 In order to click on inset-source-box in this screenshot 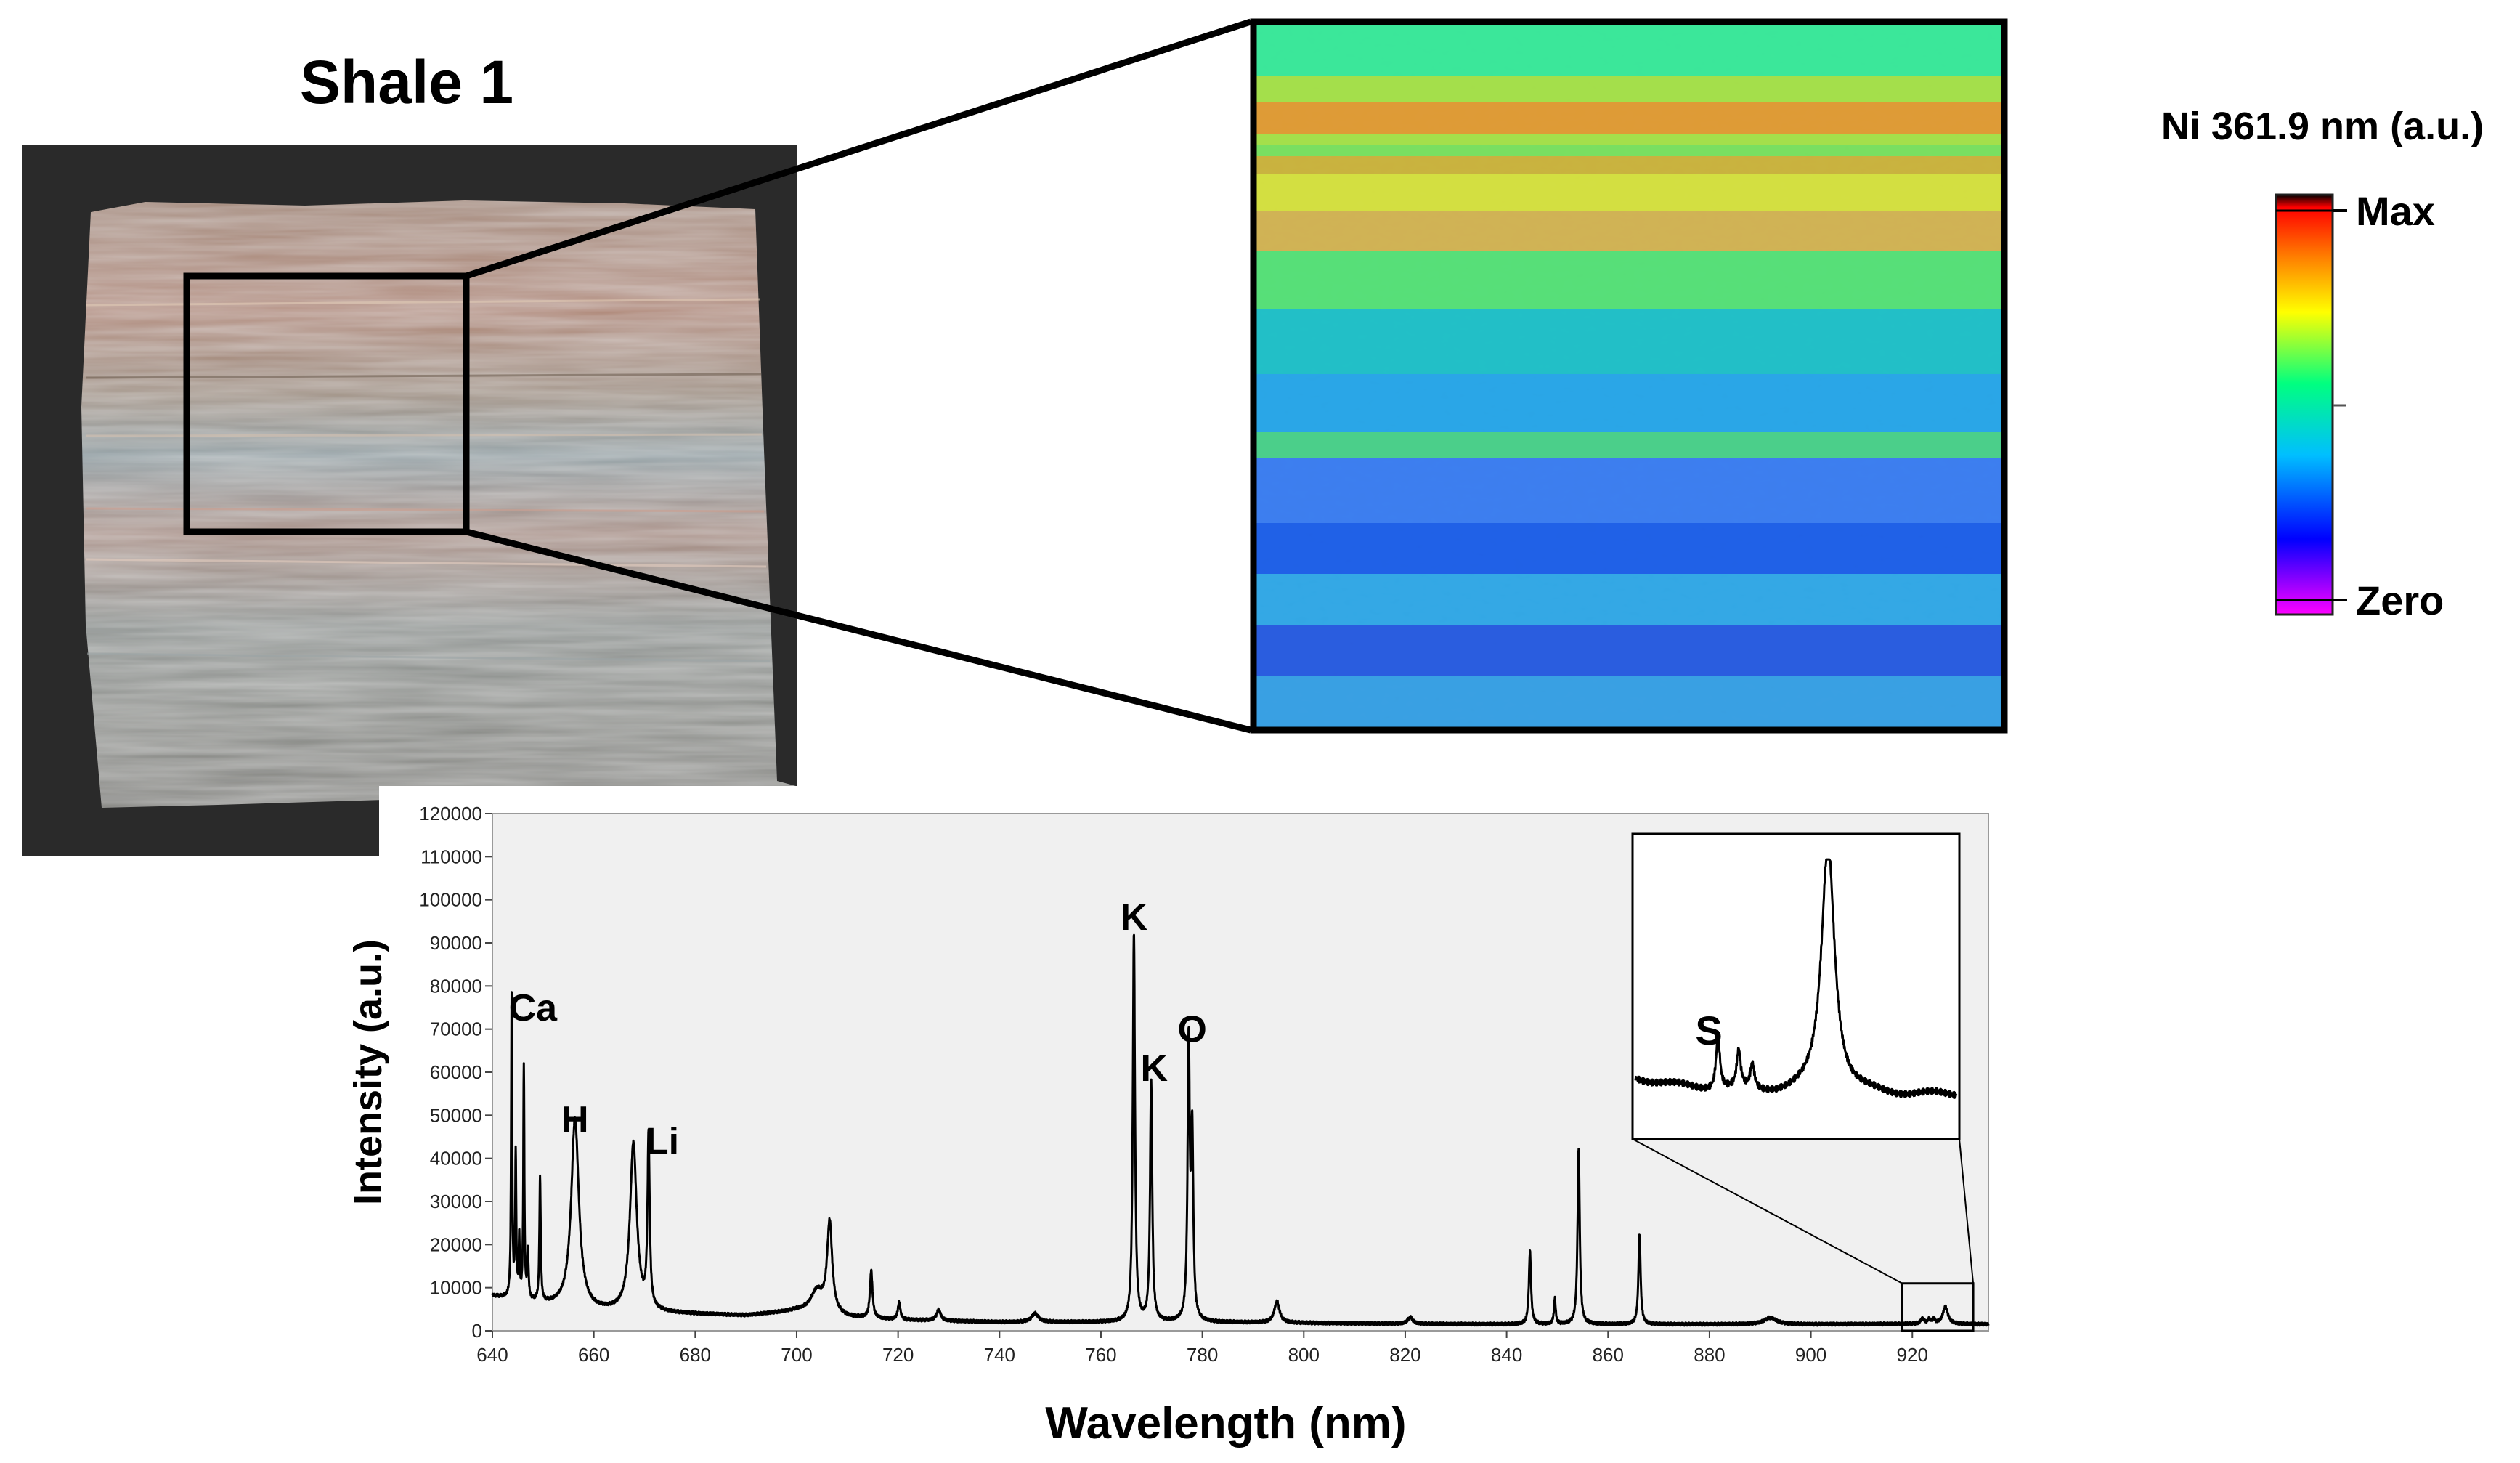, I will do `click(1938, 1307)`.